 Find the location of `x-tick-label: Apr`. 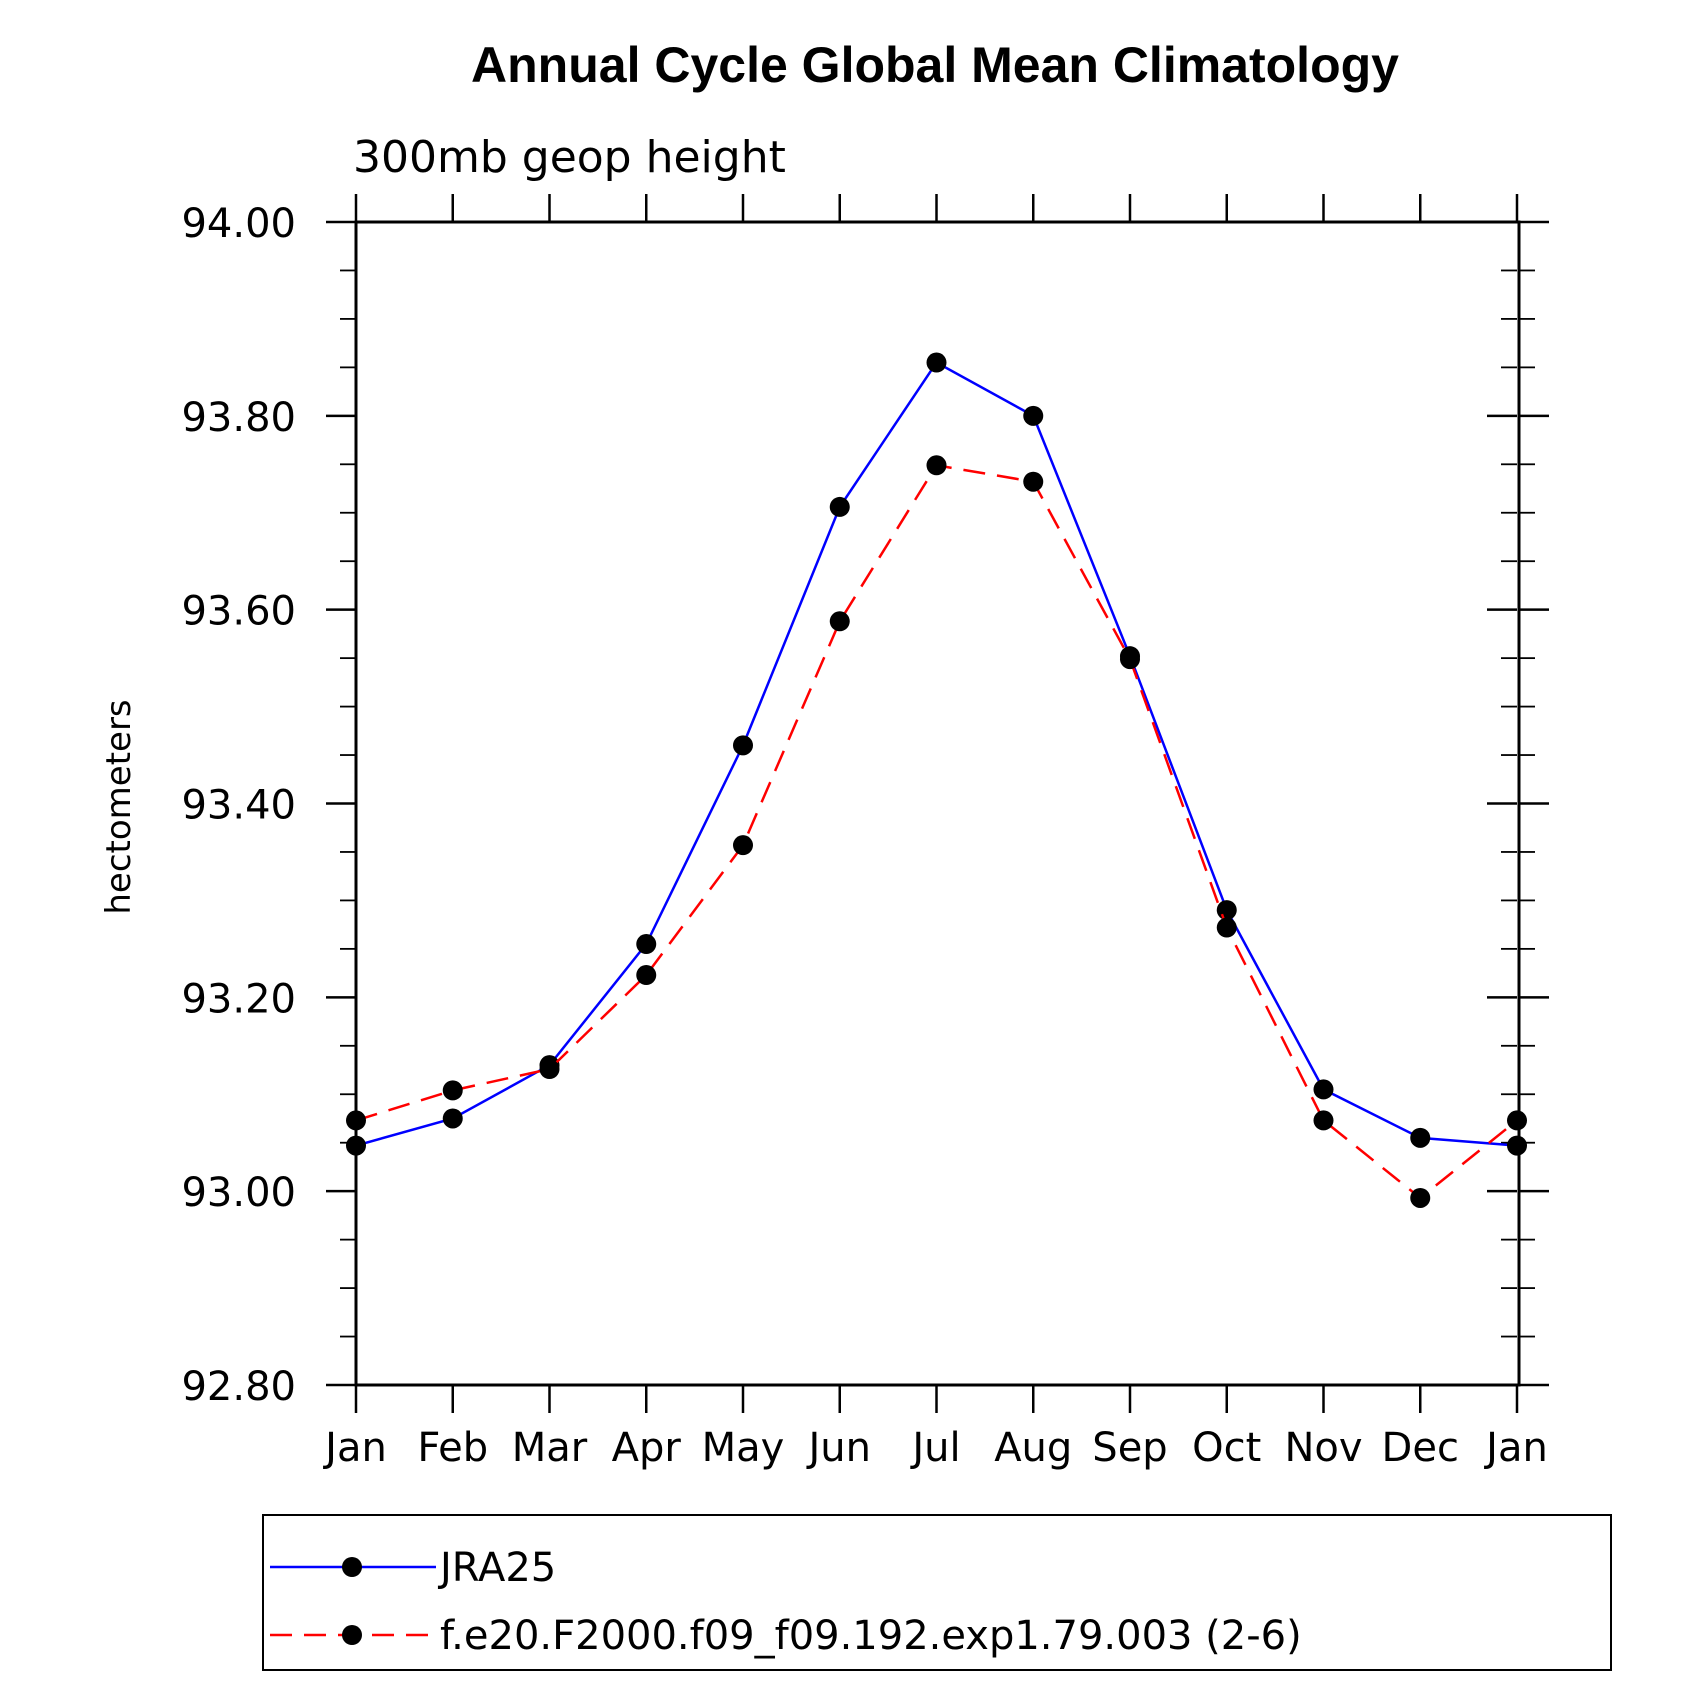

x-tick-label: Apr is located at coordinates (647, 1448).